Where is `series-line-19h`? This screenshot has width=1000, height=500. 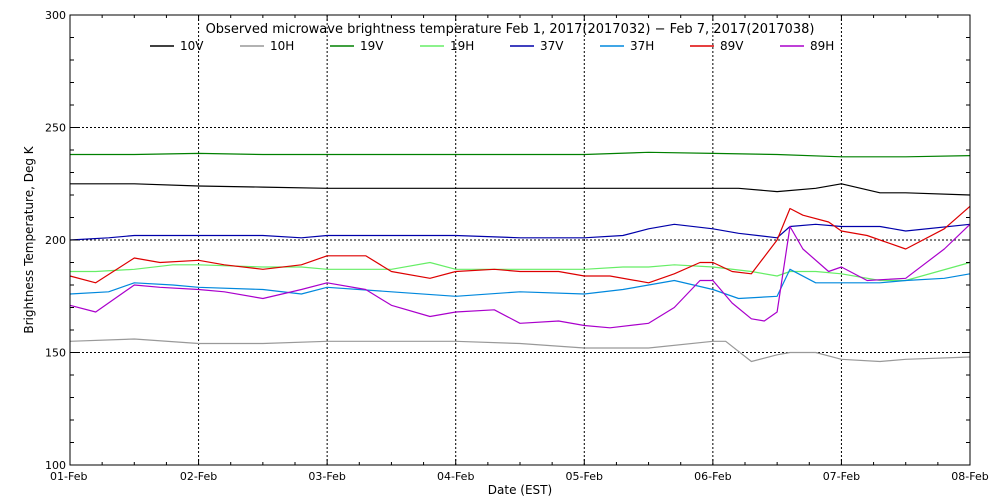 series-line-19h is located at coordinates (520, 271).